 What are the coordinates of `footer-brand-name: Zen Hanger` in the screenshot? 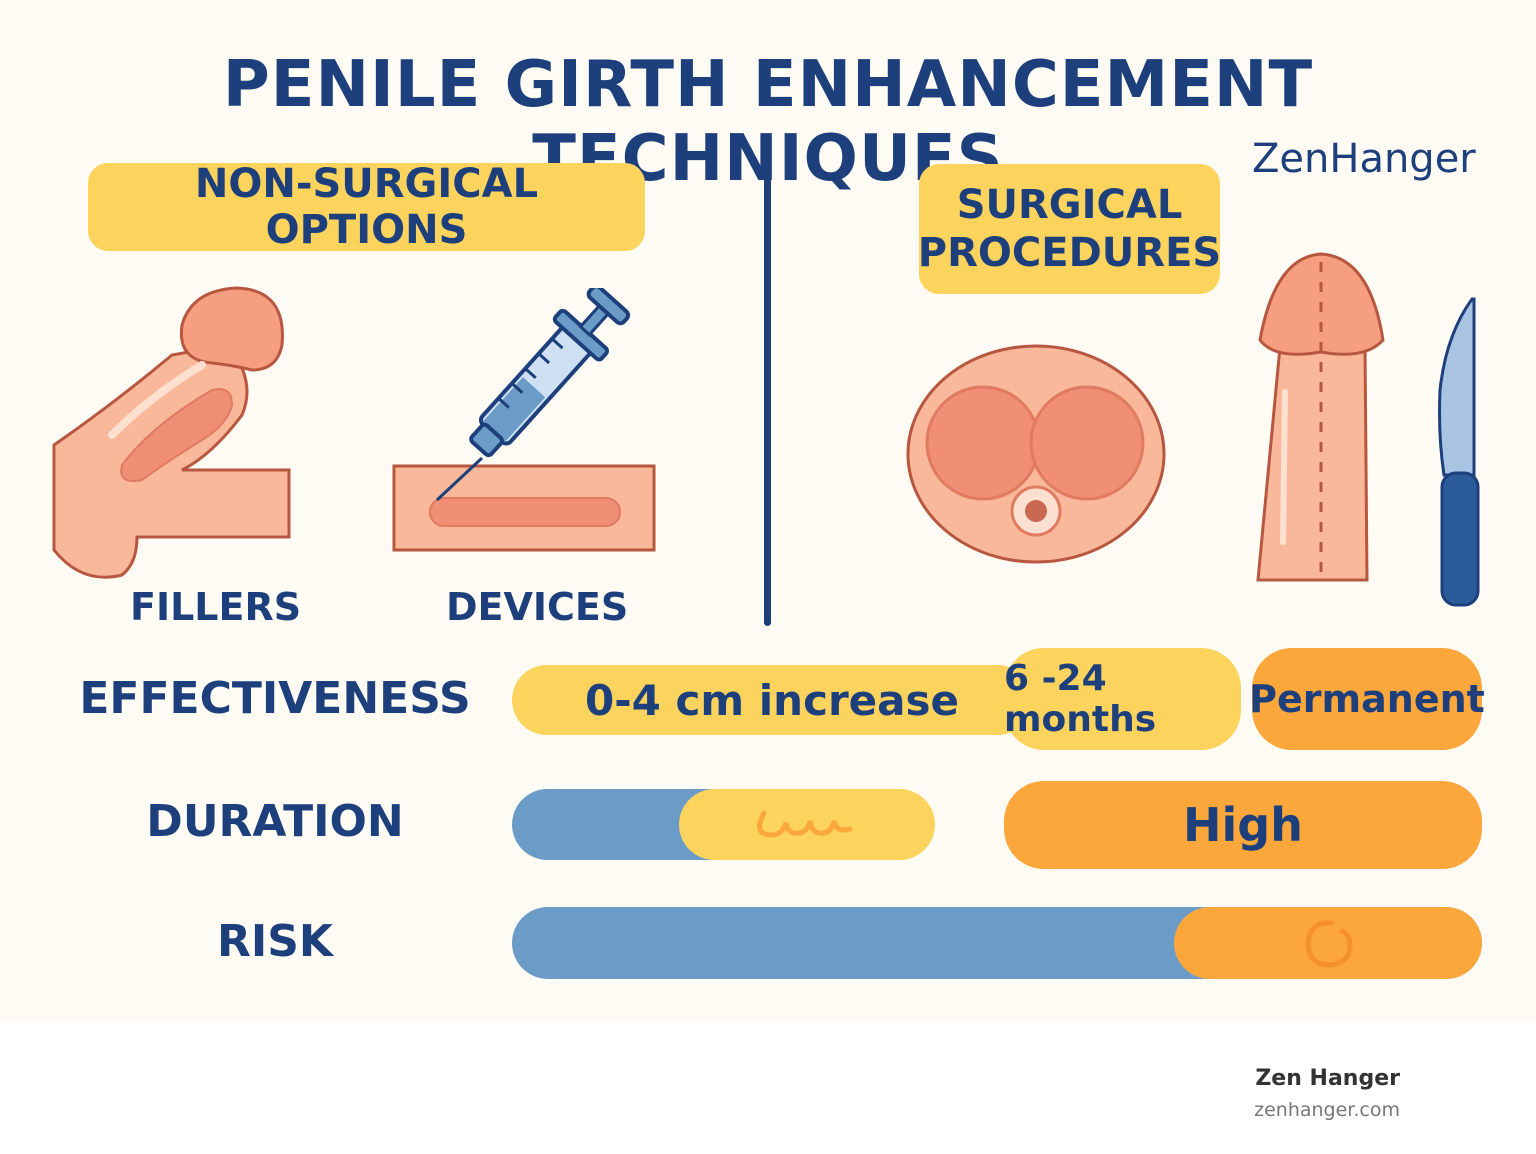 It's located at (1327, 1078).